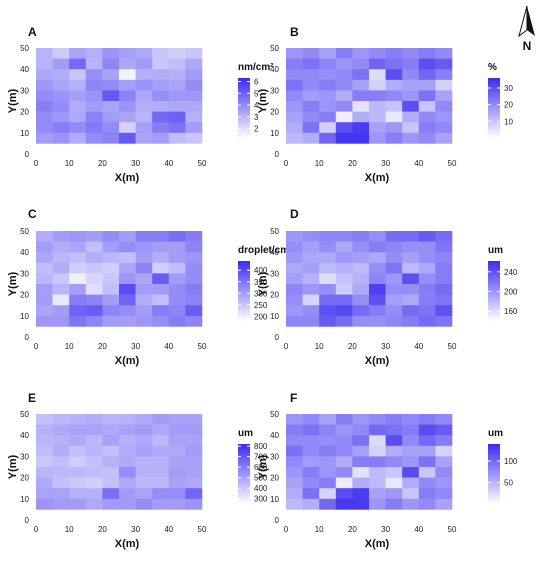 This screenshot has width=550, height=562. What do you see at coordinates (261, 293) in the screenshot?
I see `legend-tick-label: 300` at bounding box center [261, 293].